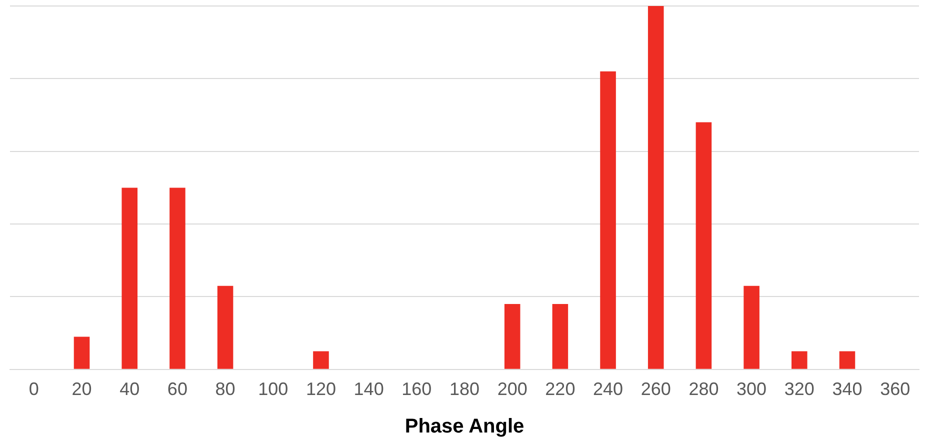  I want to click on x-axis-title: Phase Angle, so click(464, 427).